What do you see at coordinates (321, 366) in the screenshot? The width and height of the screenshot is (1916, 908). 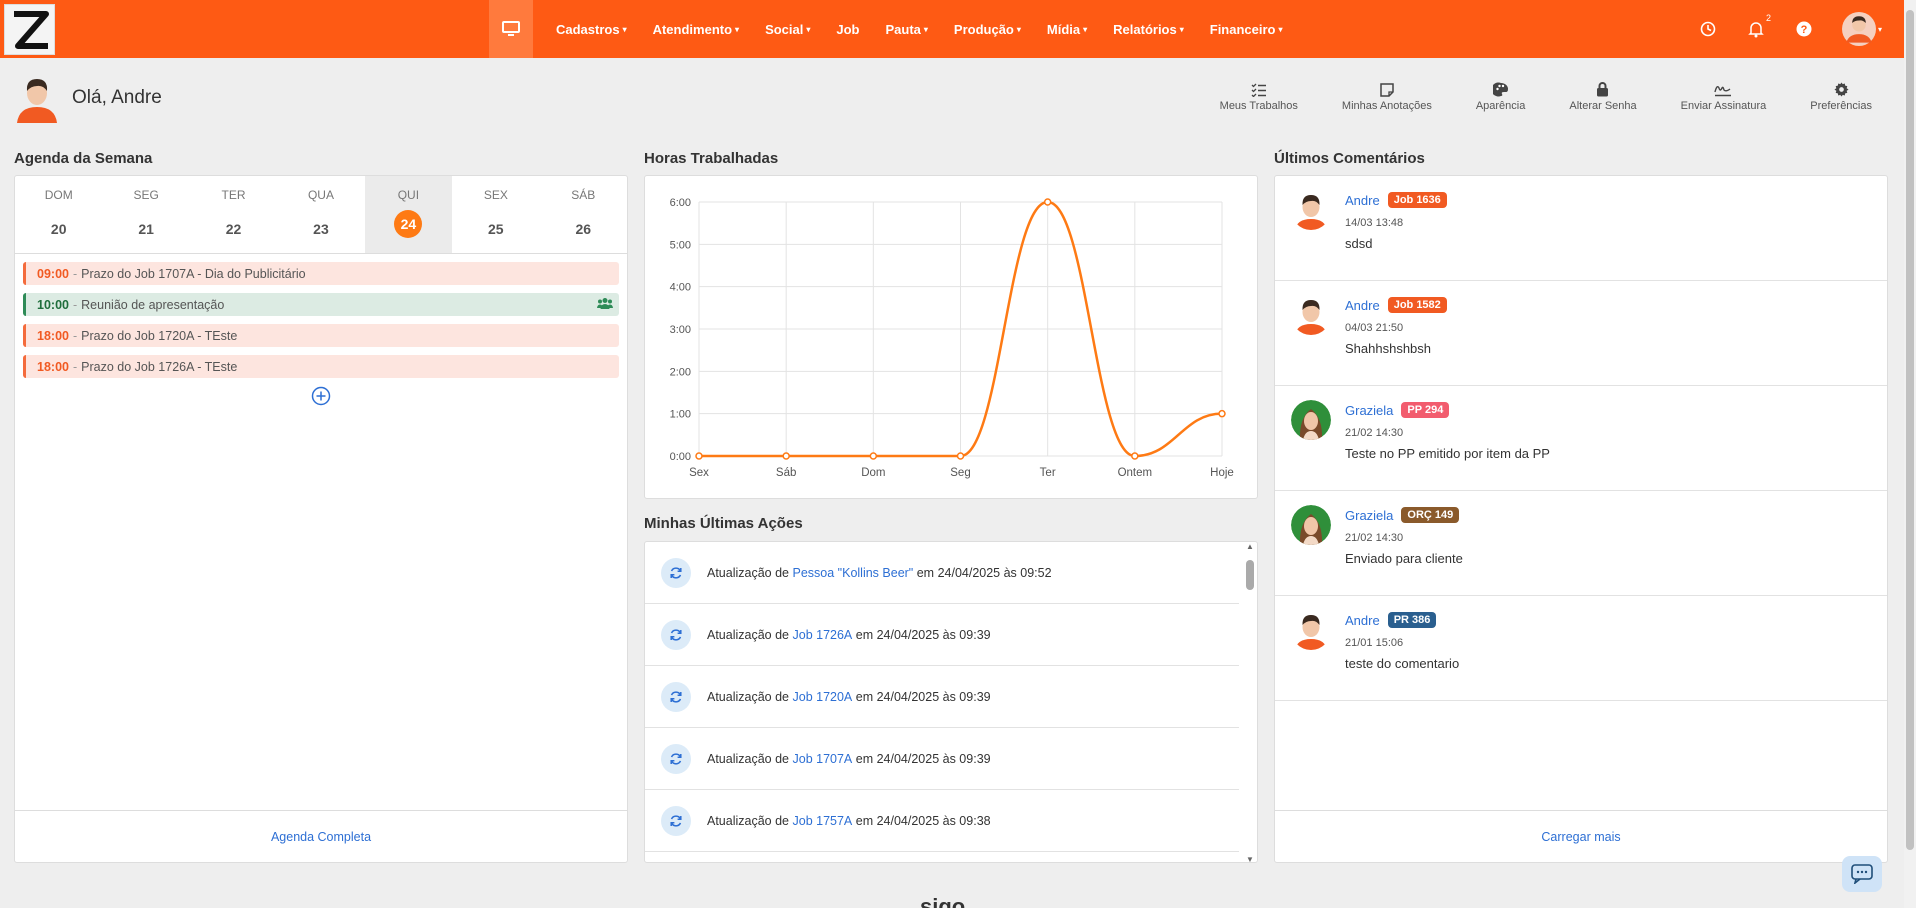 I see `agenda-event: 18:00- Prazo do Job 1726A - TEste` at bounding box center [321, 366].